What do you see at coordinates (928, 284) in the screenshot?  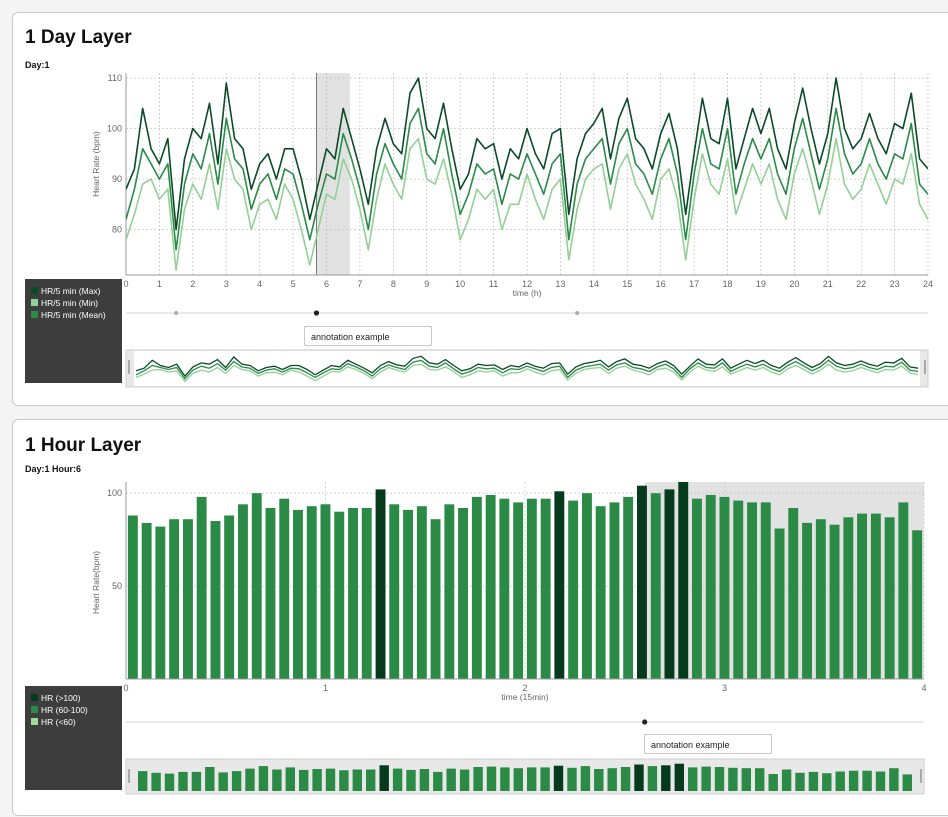 I see `day-x-tick-label: 24` at bounding box center [928, 284].